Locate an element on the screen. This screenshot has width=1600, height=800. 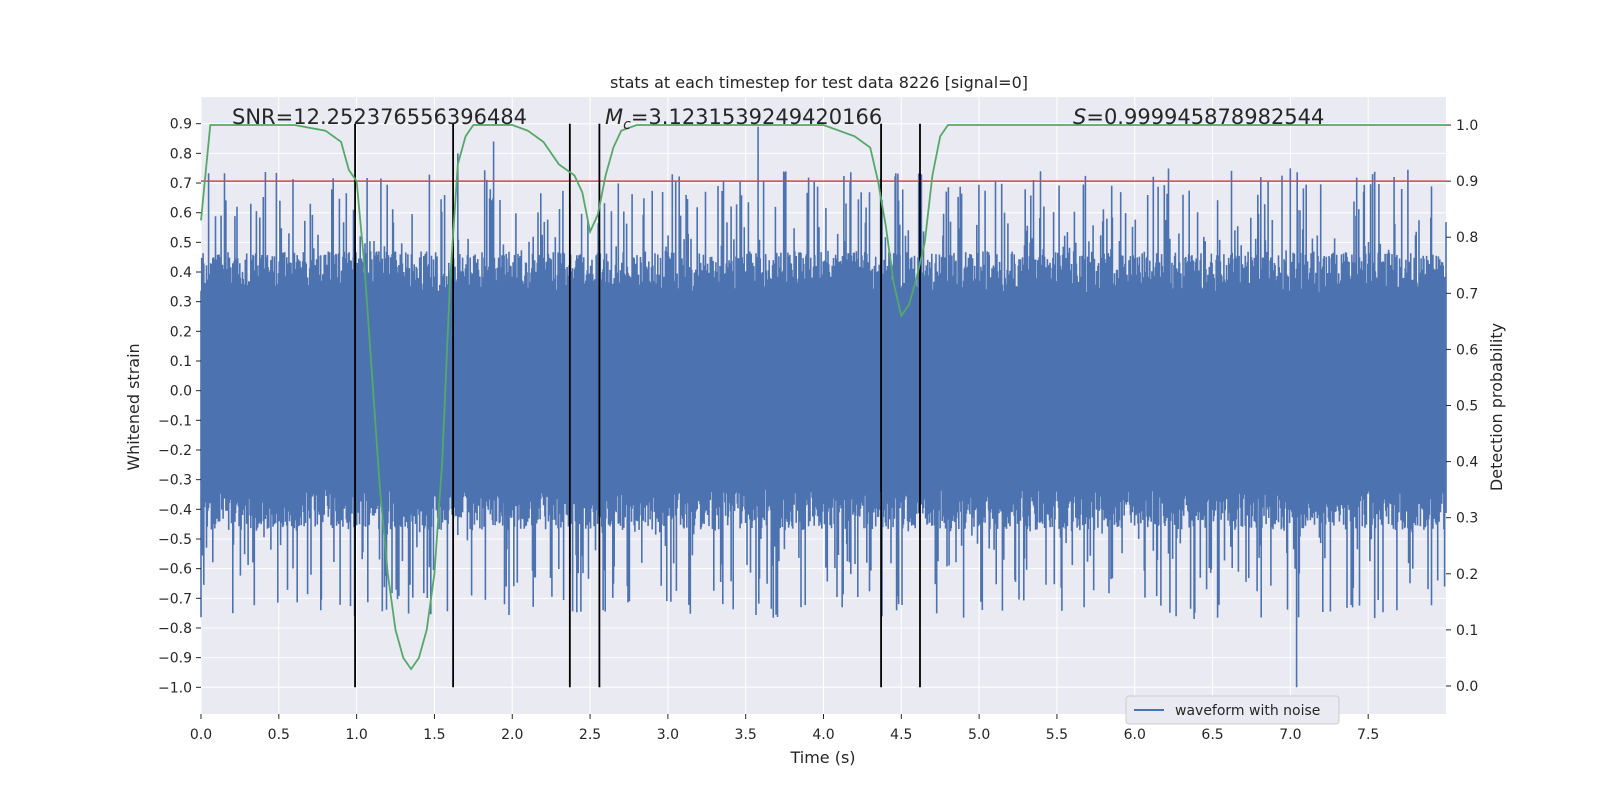
y-left-tick-label: −0.1 is located at coordinates (175, 421).